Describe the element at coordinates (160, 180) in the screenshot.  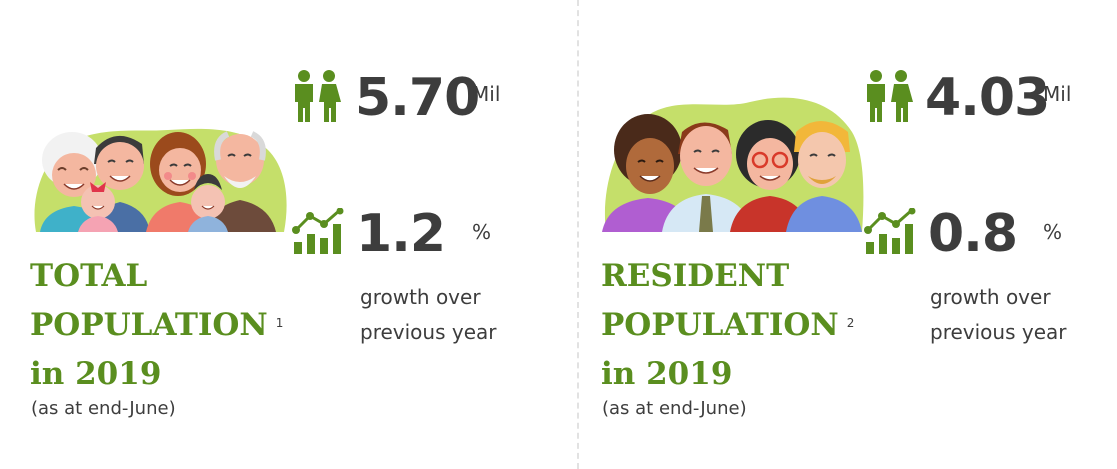
I see `family-illustration` at that location.